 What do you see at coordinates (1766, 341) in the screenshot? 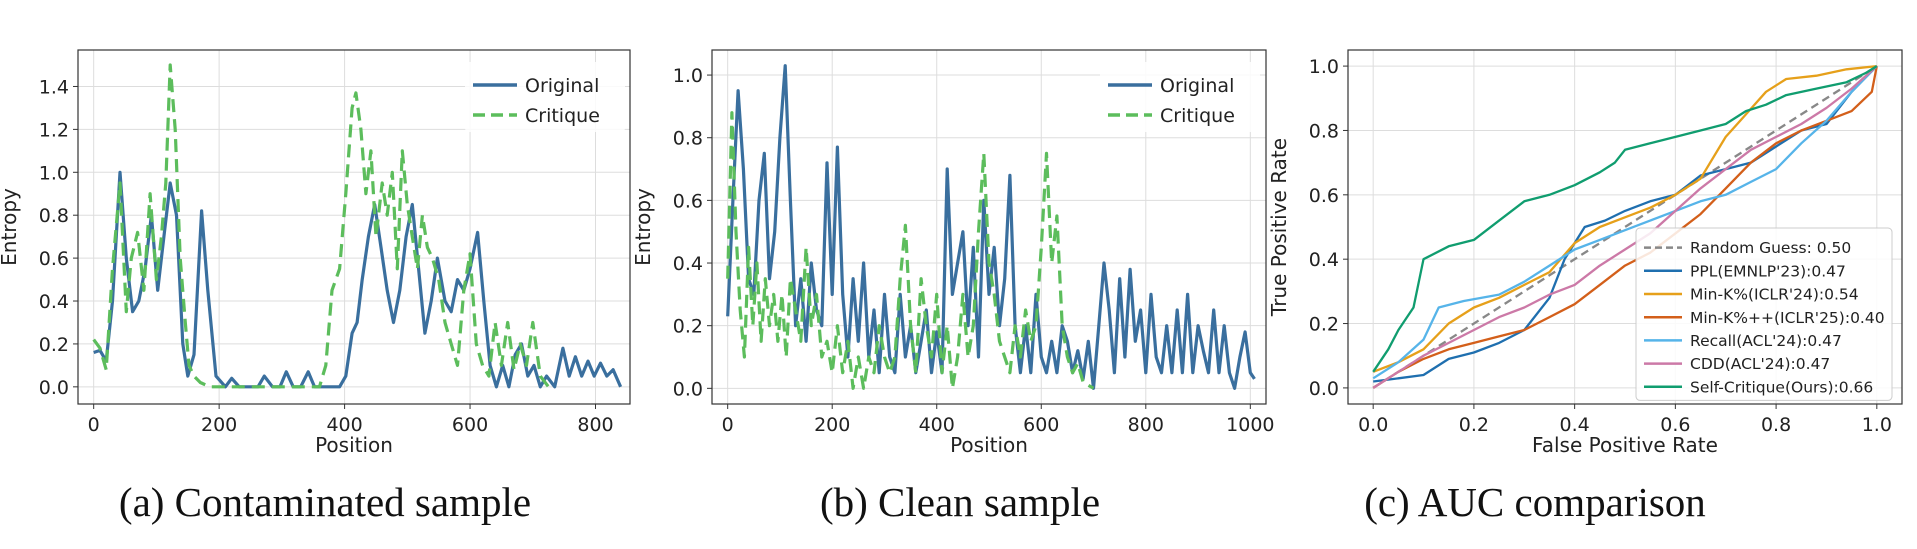
I see `legend-label: Recall(ACL'24):0.47` at bounding box center [1766, 341].